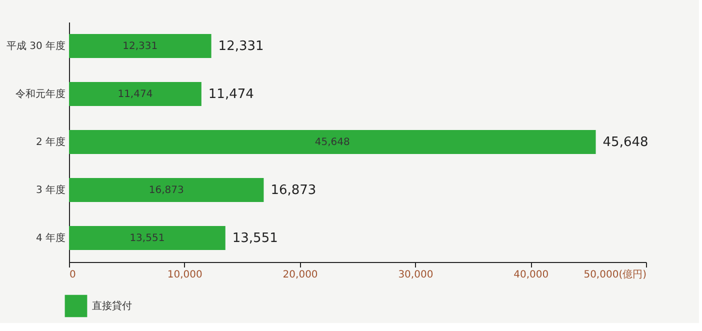  What do you see at coordinates (41, 94) in the screenshot?
I see `y-tick-label: 令和元年度` at bounding box center [41, 94].